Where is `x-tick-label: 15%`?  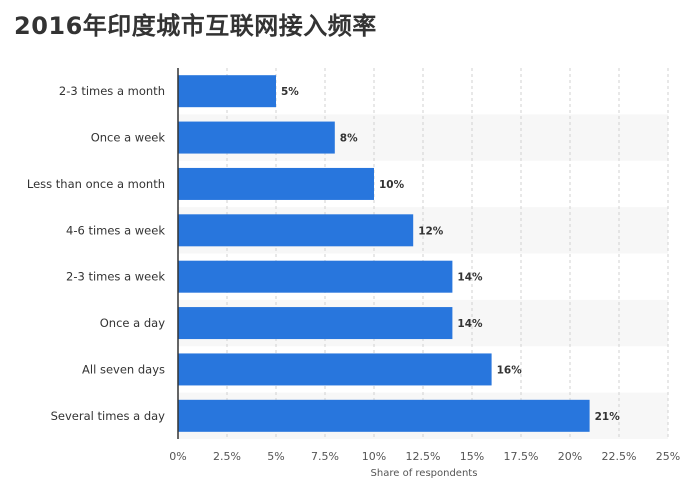
x-tick-label: 15% is located at coordinates (472, 456).